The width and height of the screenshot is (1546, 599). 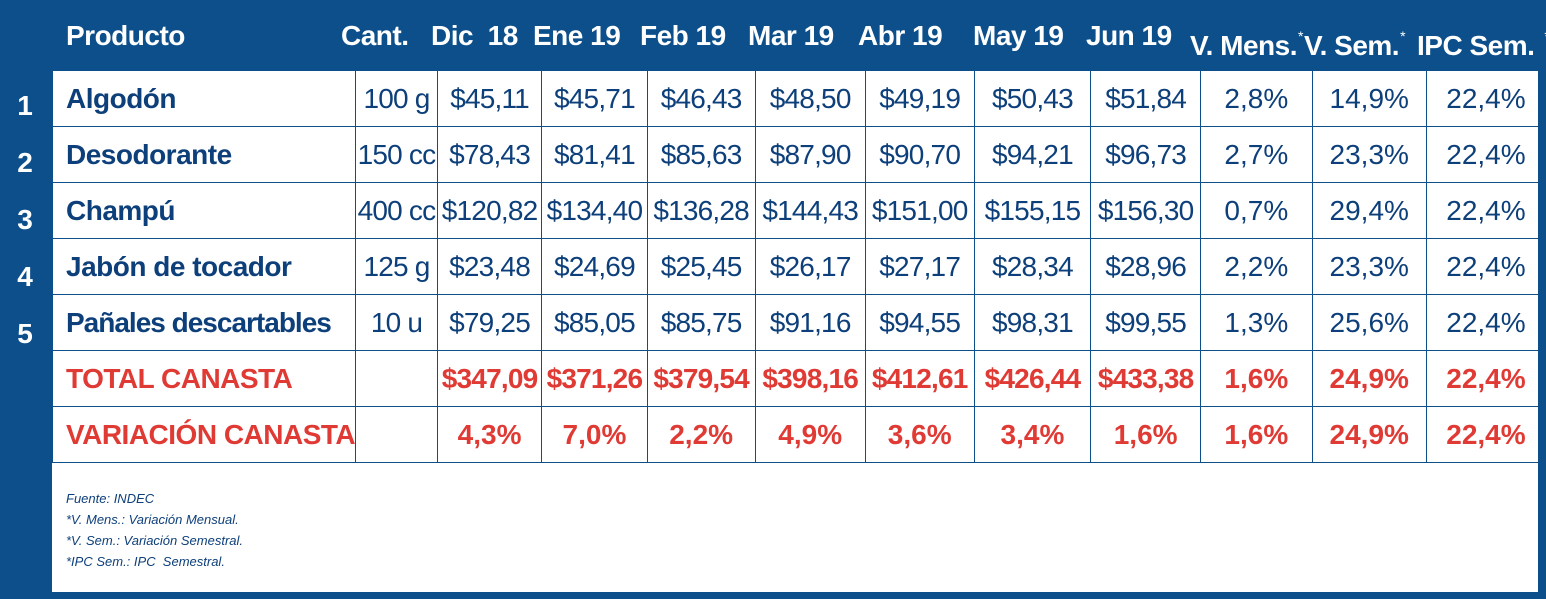 I want to click on total-cell: $426,44, so click(x=1032, y=378).